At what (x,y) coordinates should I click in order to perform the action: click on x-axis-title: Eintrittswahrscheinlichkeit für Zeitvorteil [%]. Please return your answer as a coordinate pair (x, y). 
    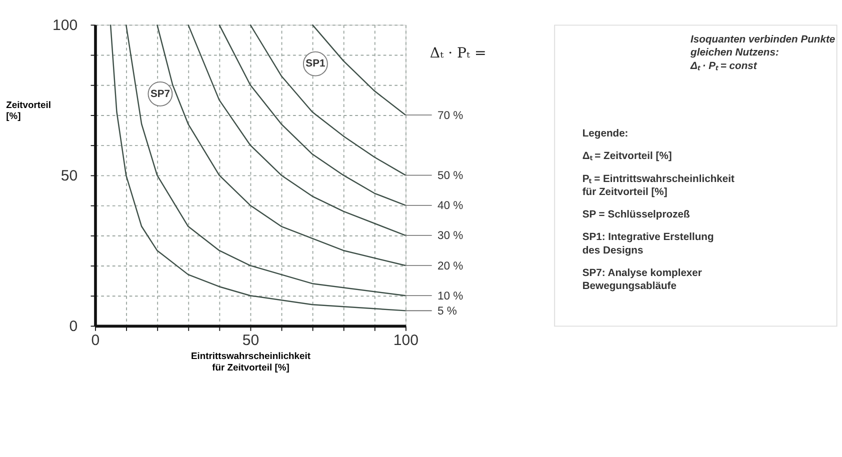
    Looking at the image, I should click on (251, 361).